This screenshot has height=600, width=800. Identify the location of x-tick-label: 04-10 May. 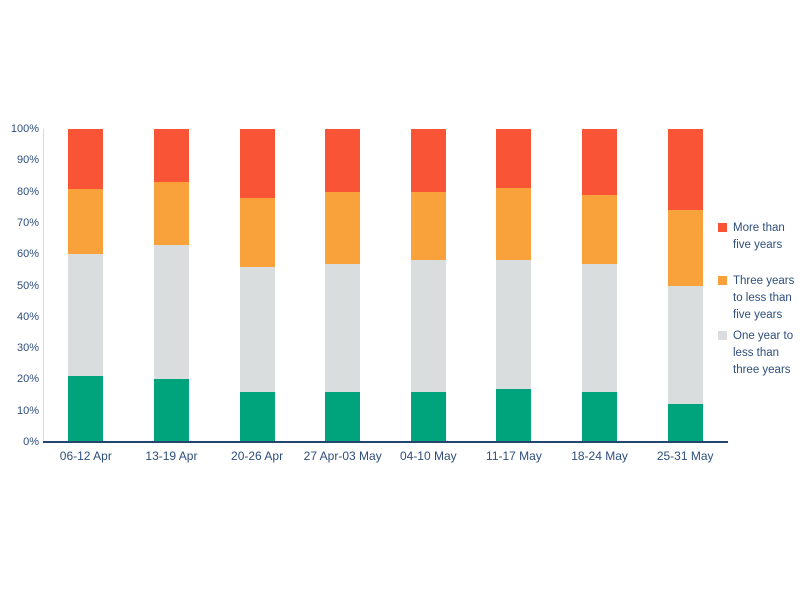
(428, 456).